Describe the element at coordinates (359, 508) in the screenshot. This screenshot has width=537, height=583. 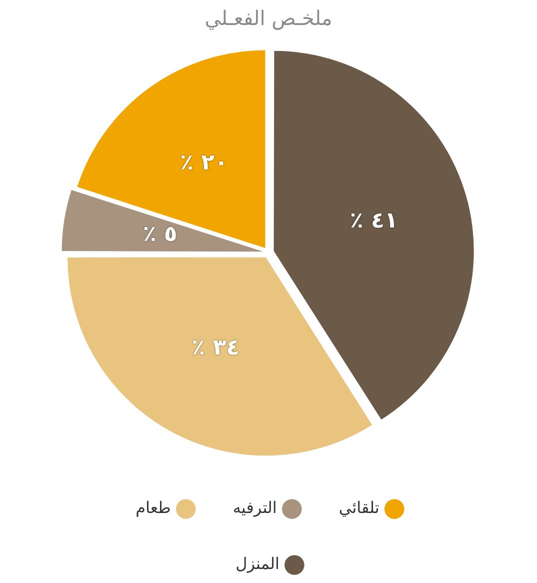
I see `legend-label: تلقائي` at that location.